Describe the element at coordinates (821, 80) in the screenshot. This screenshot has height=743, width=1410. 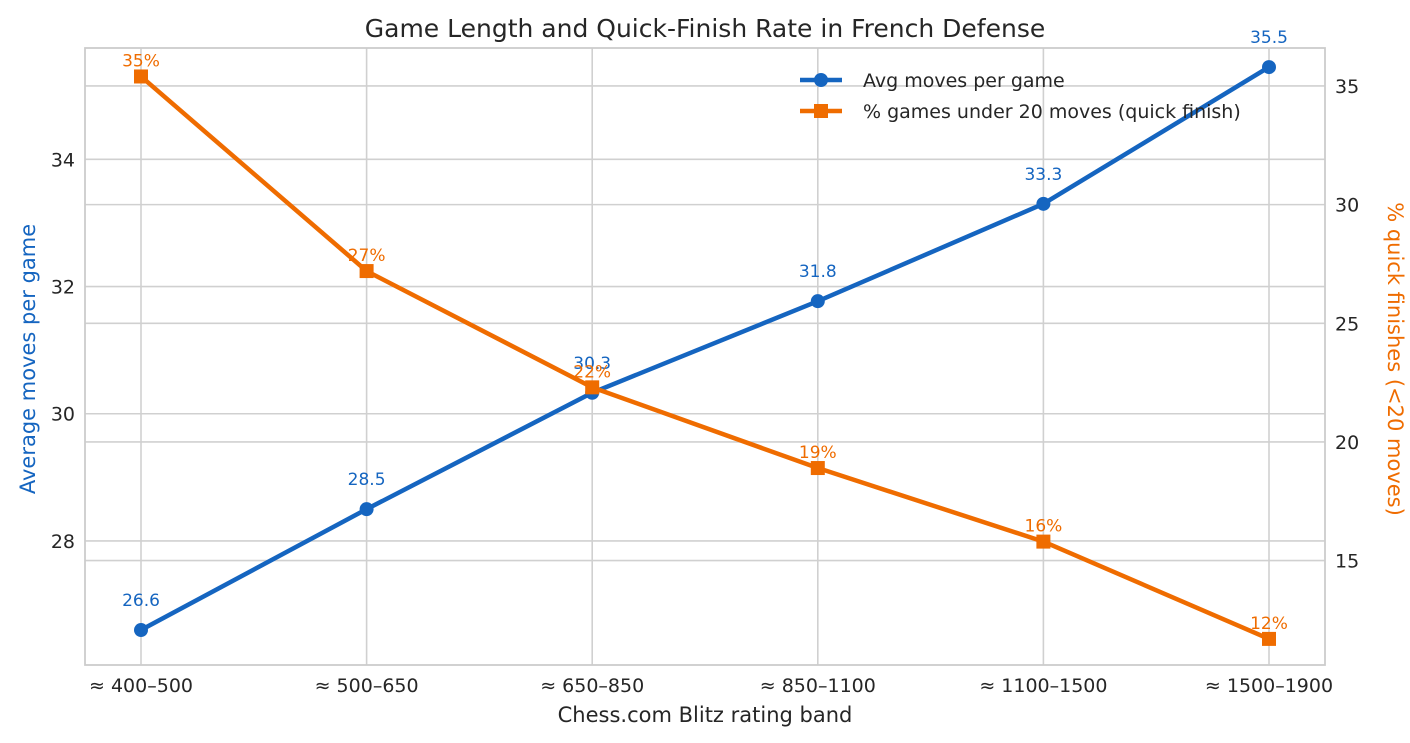
I see `legend-marker-circle` at that location.